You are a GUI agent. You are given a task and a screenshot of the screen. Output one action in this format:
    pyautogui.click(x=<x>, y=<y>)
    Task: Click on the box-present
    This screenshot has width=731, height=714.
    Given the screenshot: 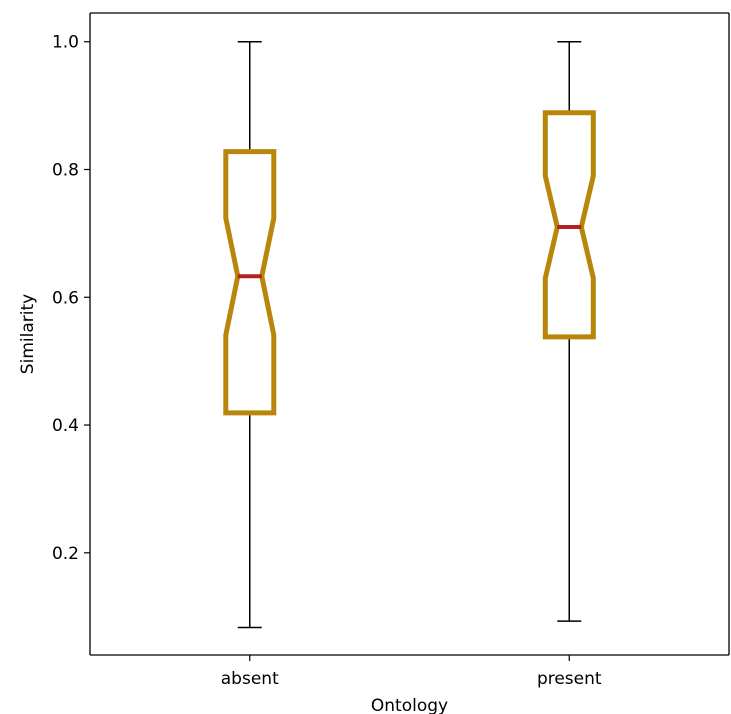 What is the action you would take?
    pyautogui.click(x=569, y=331)
    